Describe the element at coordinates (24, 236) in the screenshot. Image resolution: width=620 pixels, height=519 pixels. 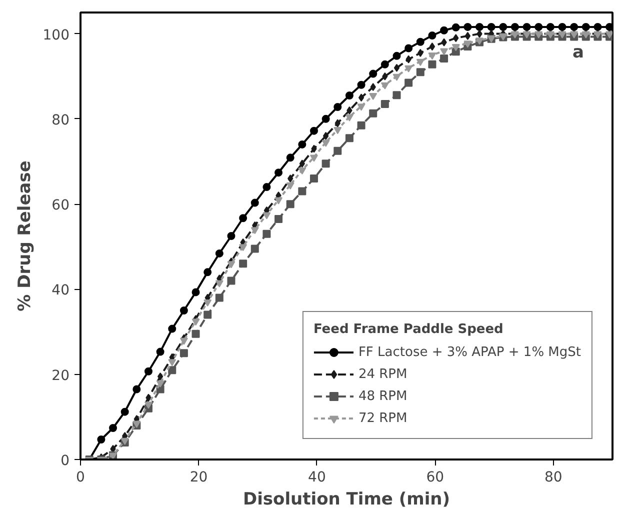
I see `y-axis-title: % Drug Release` at that location.